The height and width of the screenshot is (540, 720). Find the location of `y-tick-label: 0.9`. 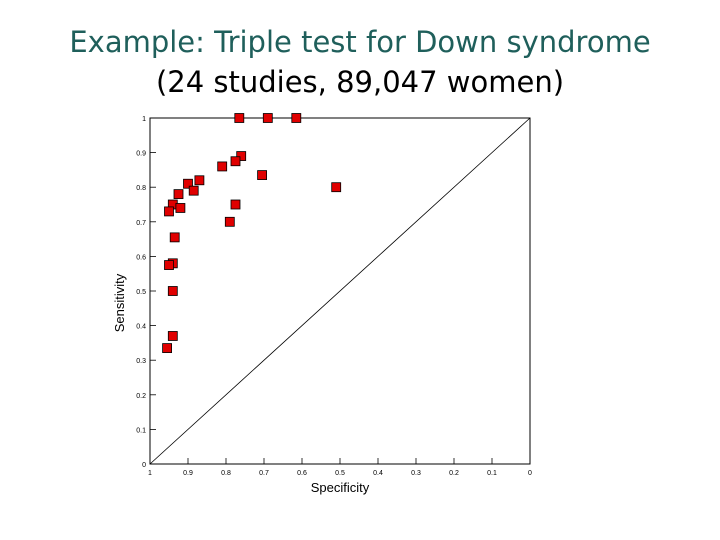

y-tick-label: 0.9 is located at coordinates (141, 154).